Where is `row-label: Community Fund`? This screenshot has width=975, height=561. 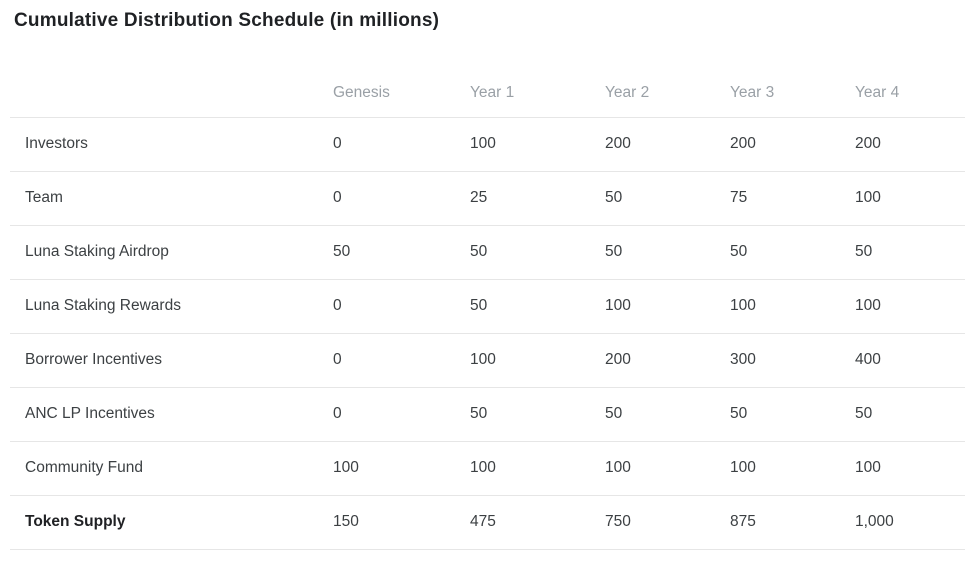 row-label: Community Fund is located at coordinates (171, 468).